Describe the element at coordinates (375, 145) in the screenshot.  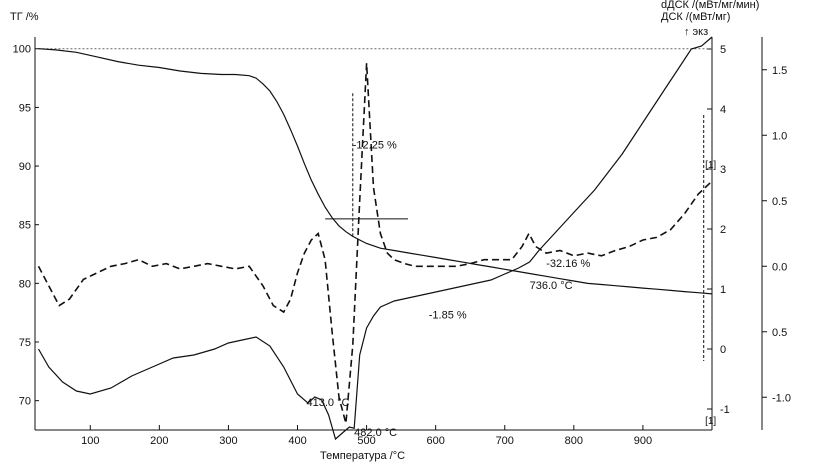
I see `annotation-label: -12.25 %` at that location.